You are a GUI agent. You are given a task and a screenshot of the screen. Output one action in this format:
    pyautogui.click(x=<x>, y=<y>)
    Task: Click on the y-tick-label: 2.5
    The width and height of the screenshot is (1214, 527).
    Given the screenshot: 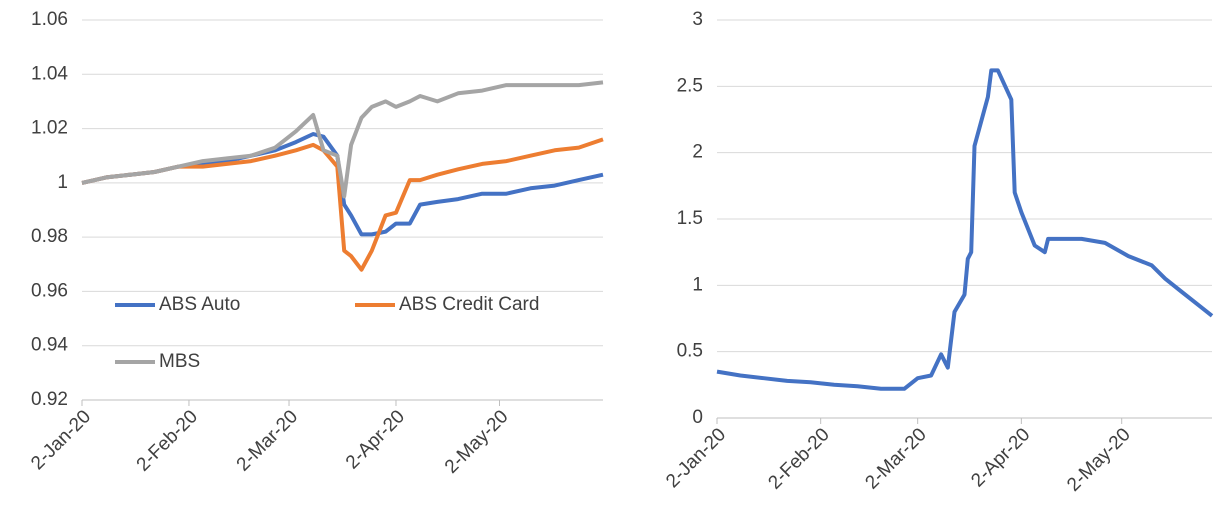 What is the action you would take?
    pyautogui.click(x=690, y=85)
    